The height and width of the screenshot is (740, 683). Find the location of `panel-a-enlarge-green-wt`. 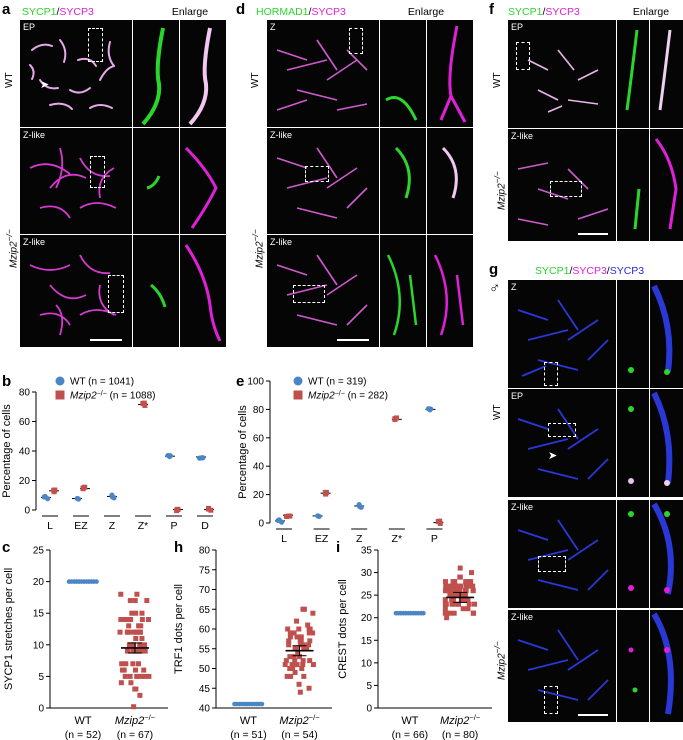

panel-a-enlarge-green-wt is located at coordinates (156, 73).